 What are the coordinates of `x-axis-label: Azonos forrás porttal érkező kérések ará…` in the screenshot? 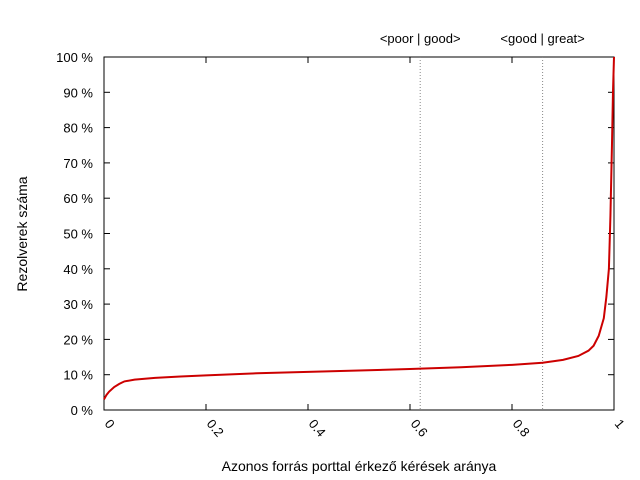 It's located at (359, 466).